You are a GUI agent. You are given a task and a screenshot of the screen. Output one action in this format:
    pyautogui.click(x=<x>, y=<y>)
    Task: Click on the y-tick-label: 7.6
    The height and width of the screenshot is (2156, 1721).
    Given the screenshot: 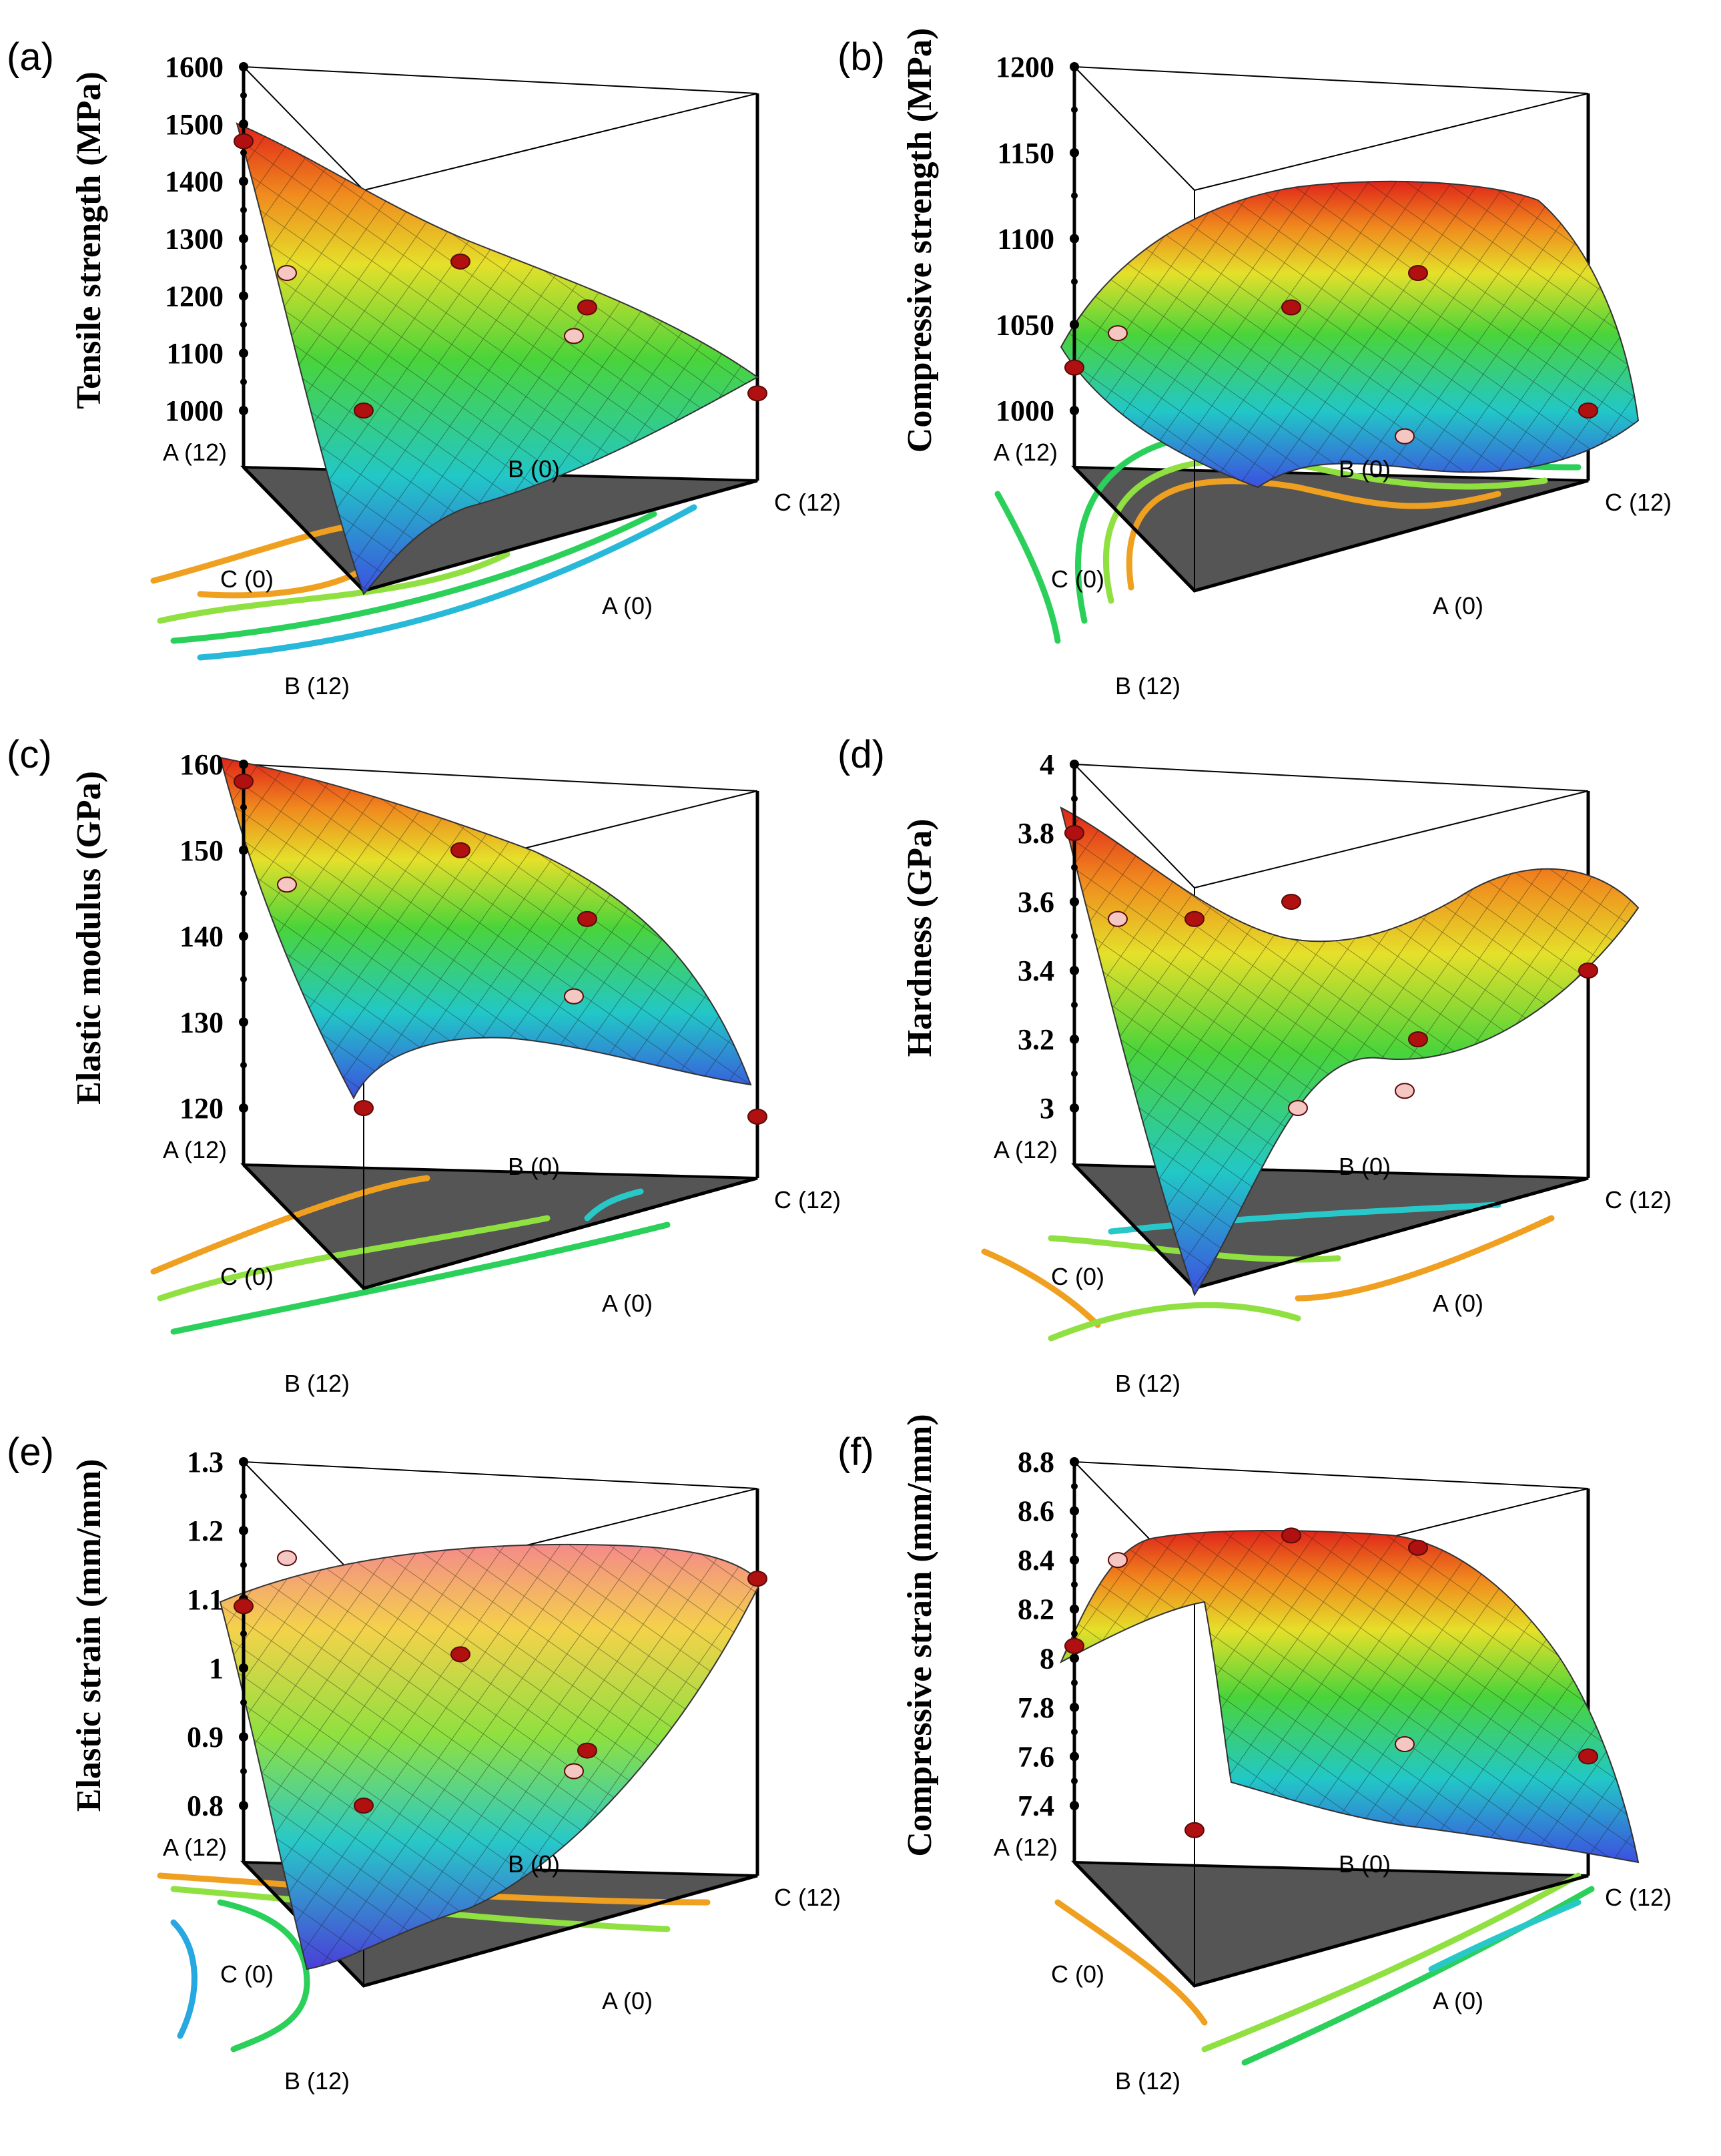 What is the action you would take?
    pyautogui.click(x=1036, y=1757)
    